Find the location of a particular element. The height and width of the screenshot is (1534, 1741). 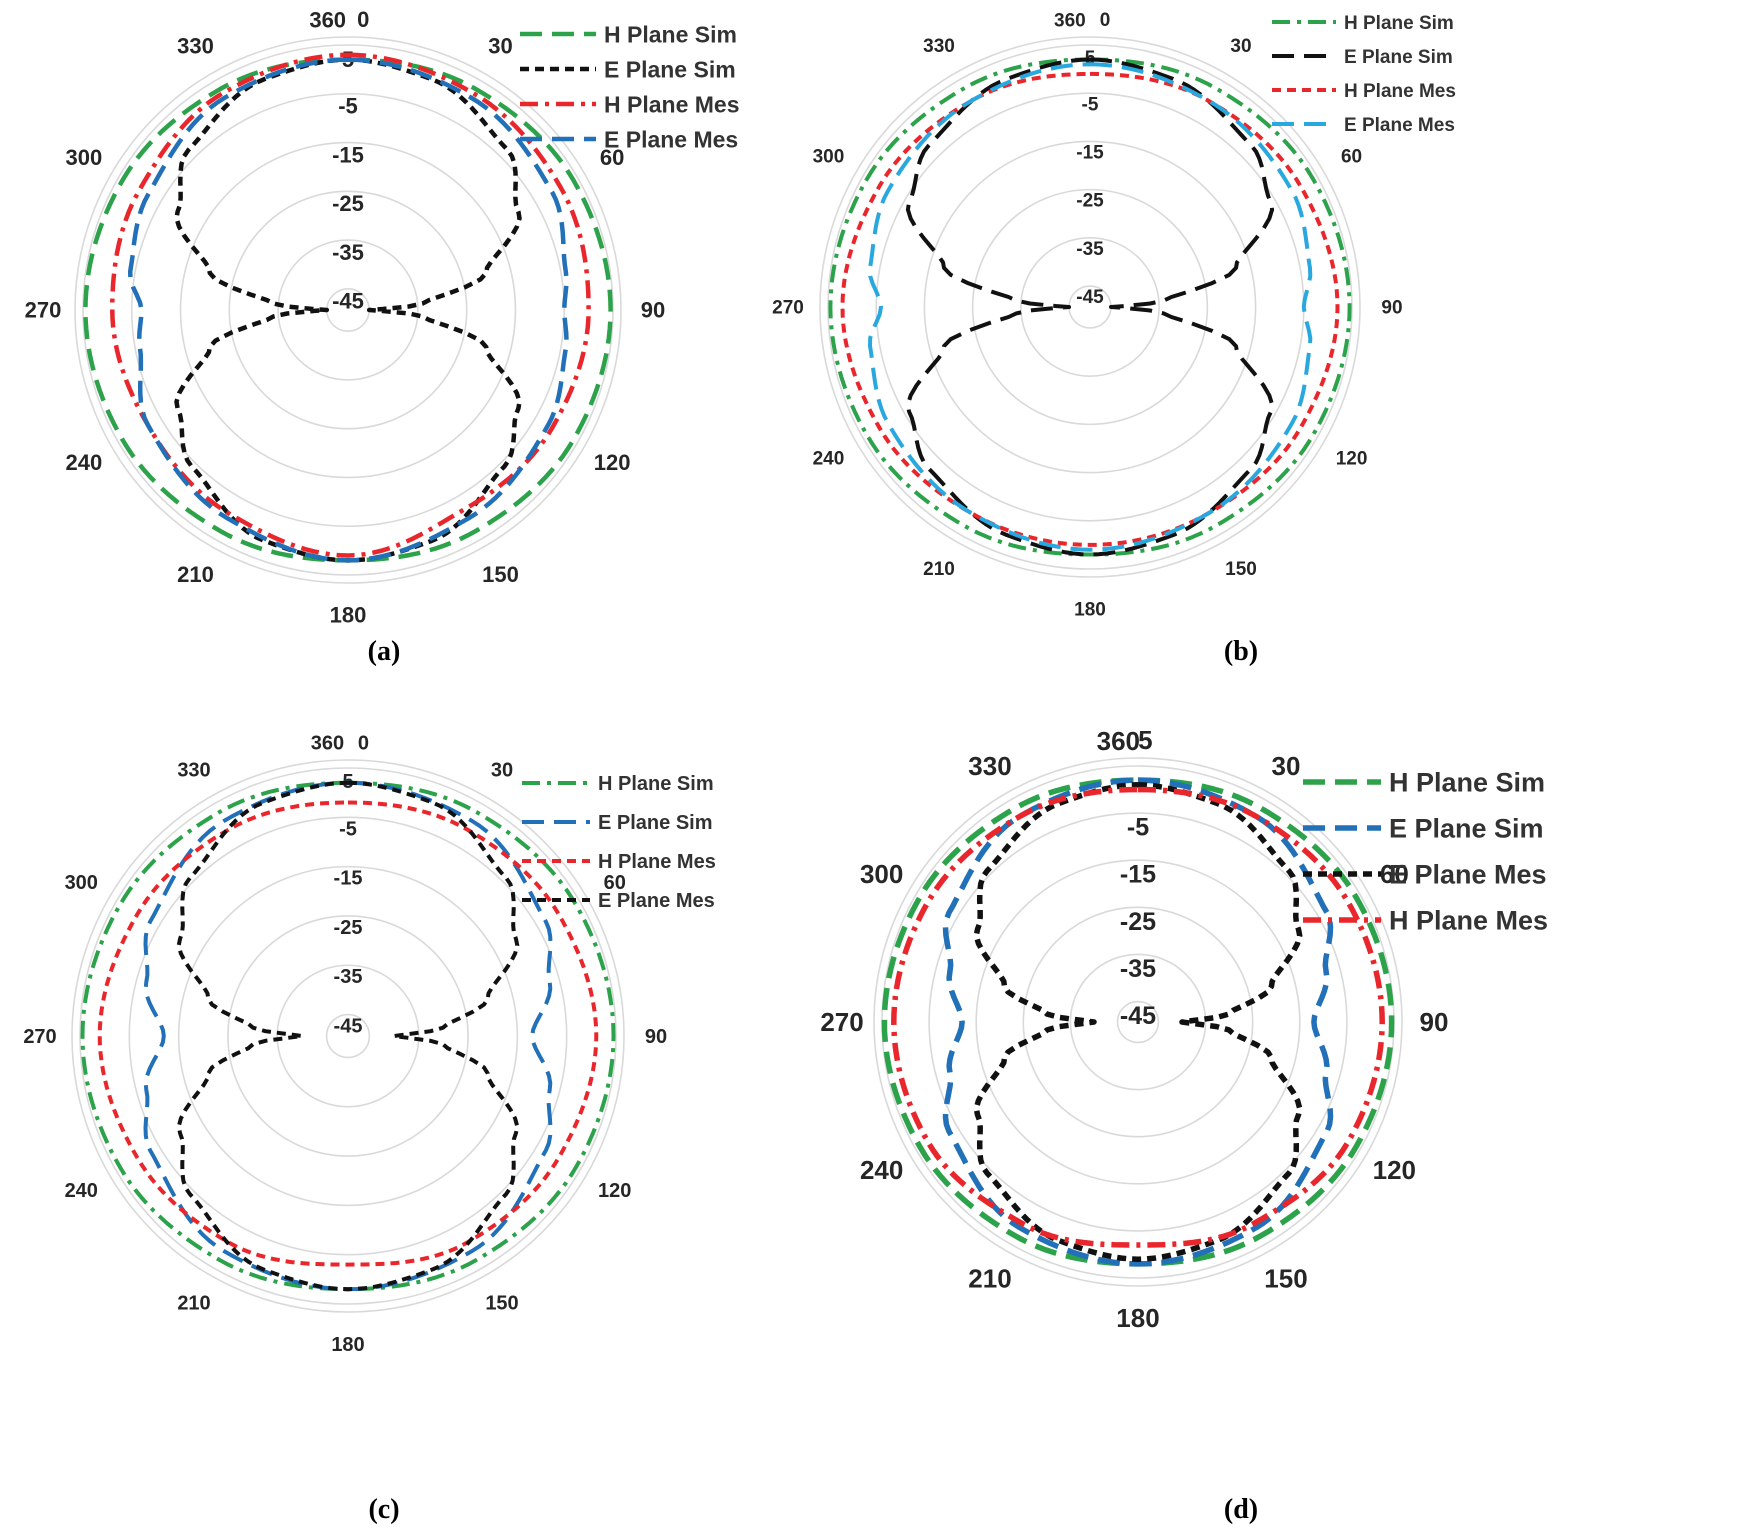

series-line-e-plane-sim is located at coordinates (1090, 307).